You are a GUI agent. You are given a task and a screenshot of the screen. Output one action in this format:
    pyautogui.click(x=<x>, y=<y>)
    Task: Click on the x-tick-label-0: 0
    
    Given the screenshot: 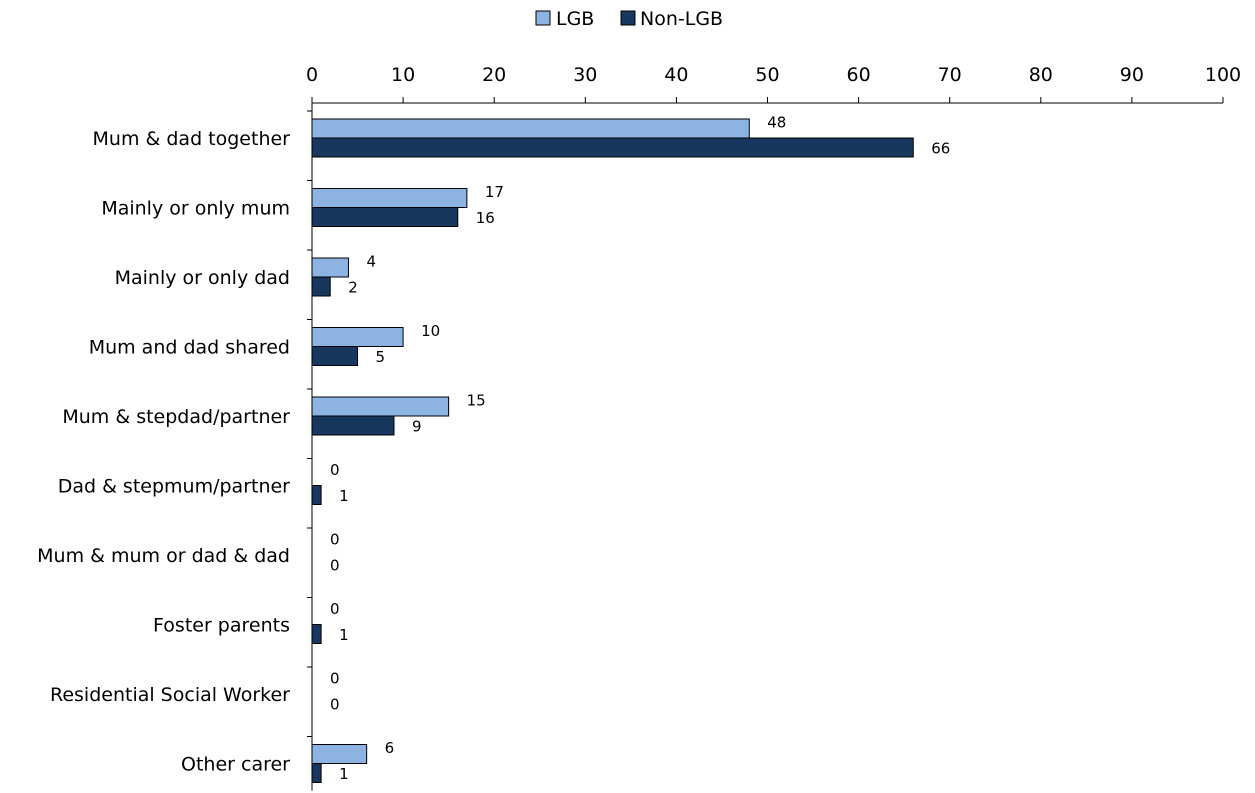 What is the action you would take?
    pyautogui.click(x=312, y=75)
    